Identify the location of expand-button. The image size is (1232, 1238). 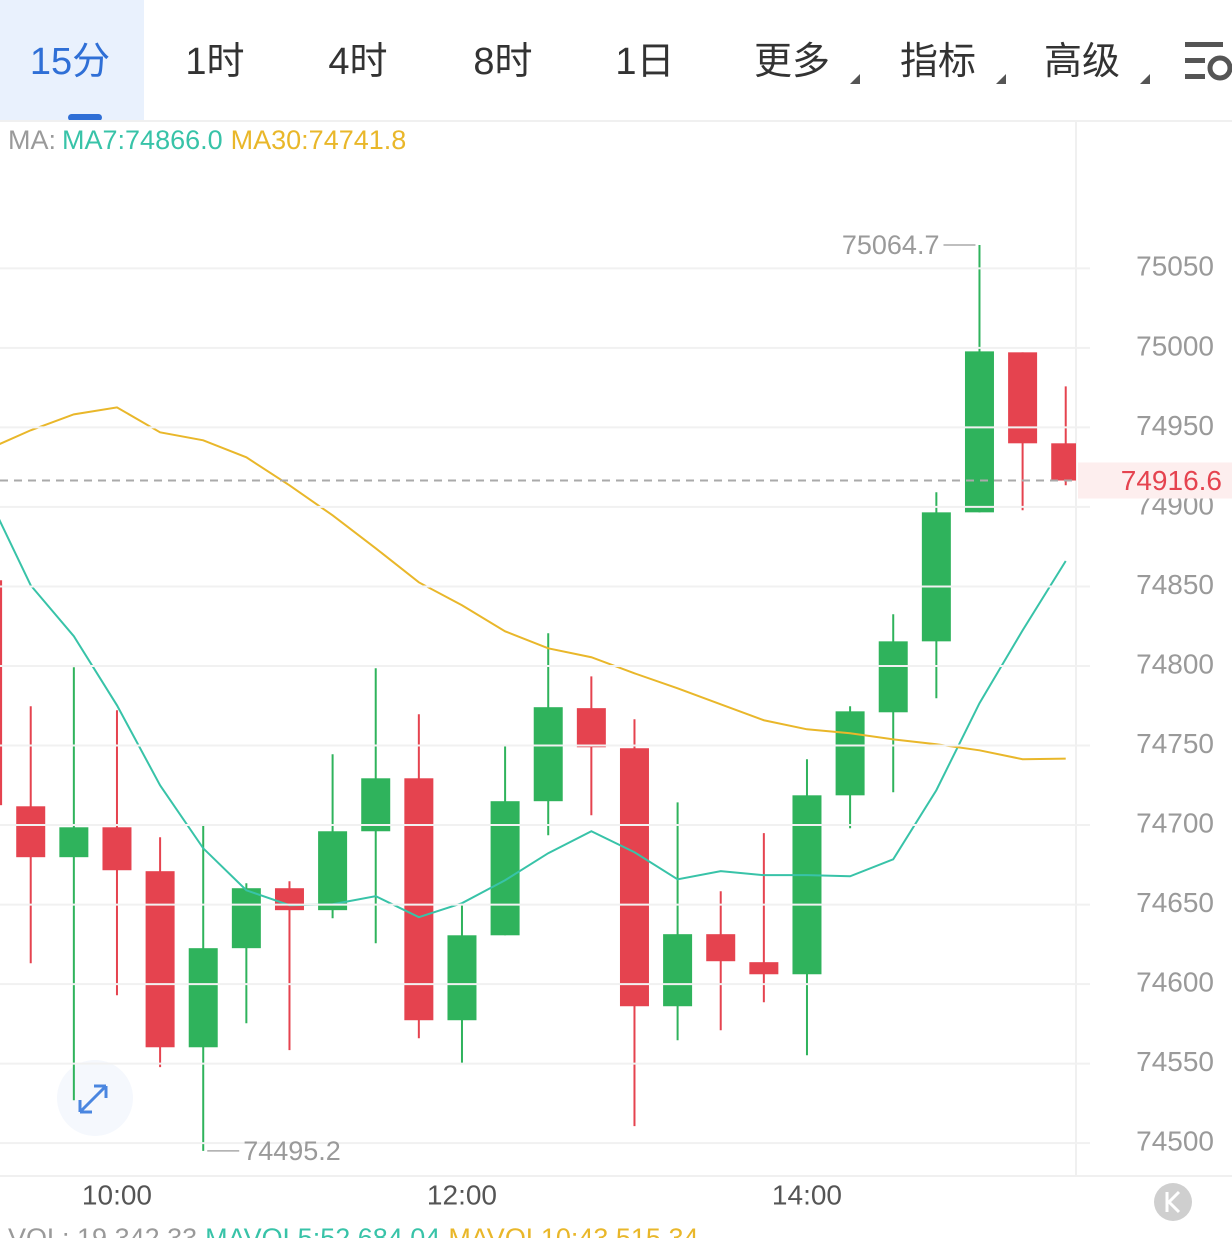
(95, 1098).